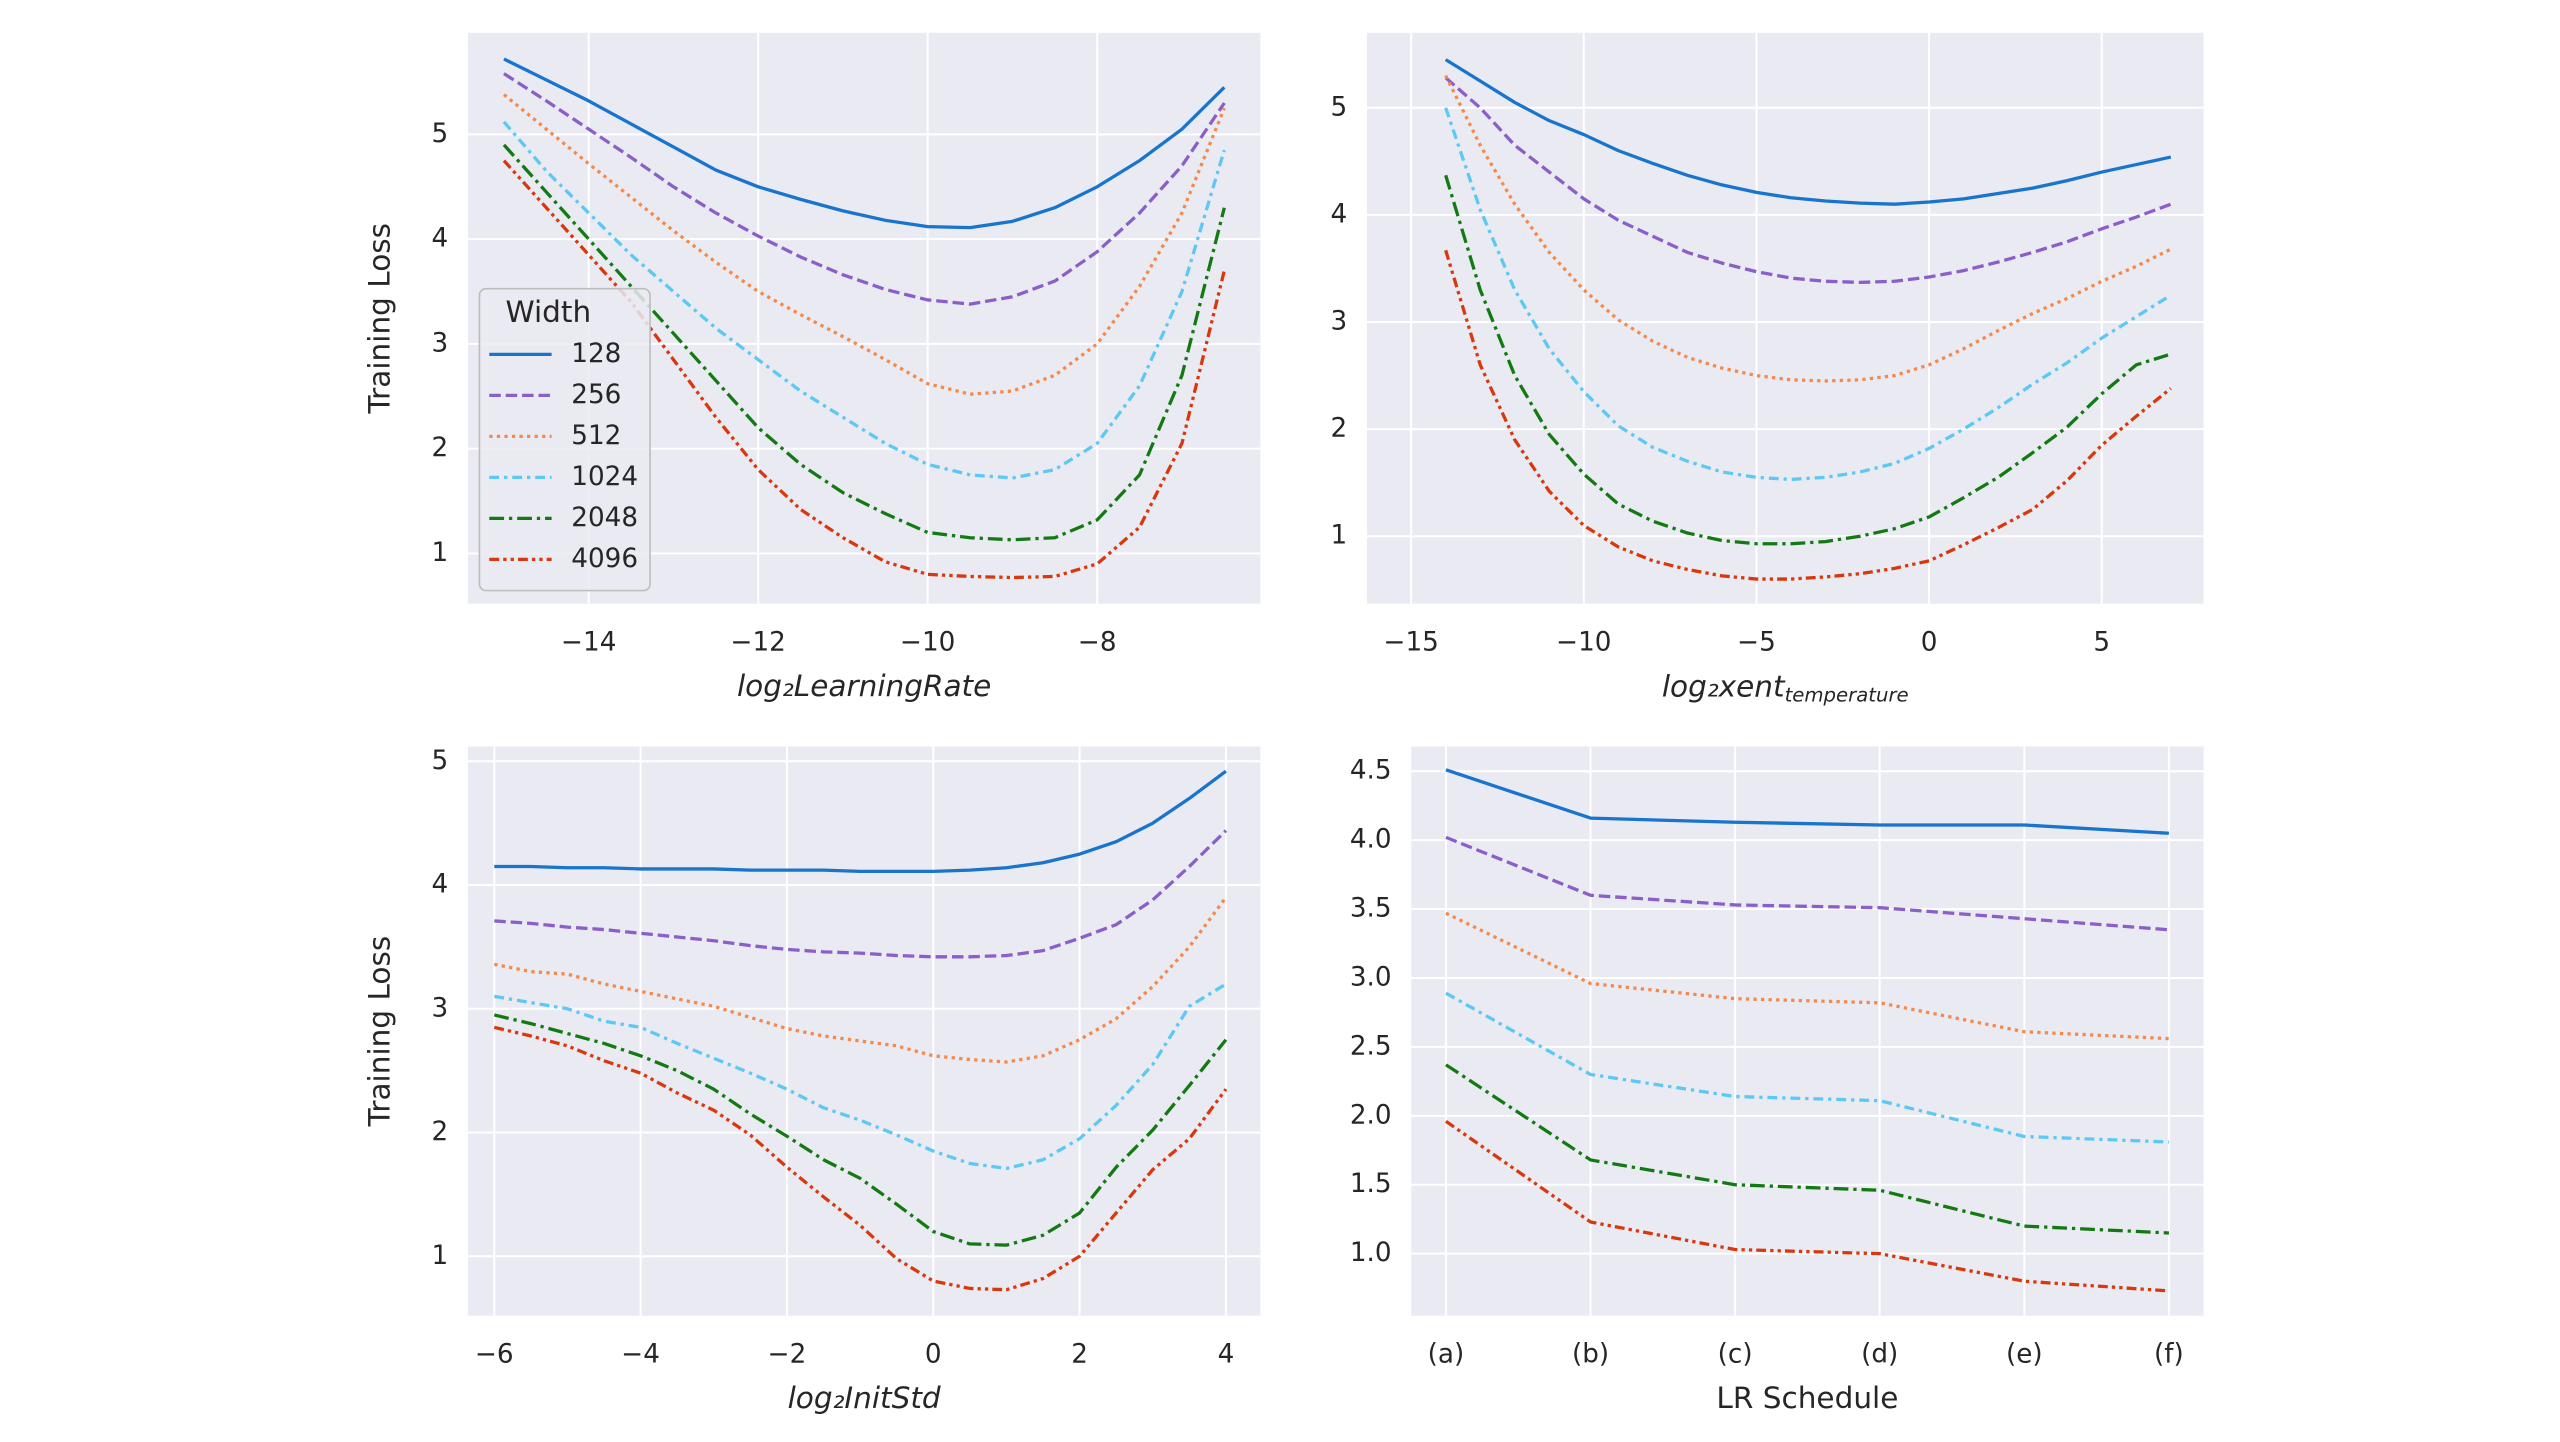  I want to click on x-tick-label: −15, so click(1410, 643).